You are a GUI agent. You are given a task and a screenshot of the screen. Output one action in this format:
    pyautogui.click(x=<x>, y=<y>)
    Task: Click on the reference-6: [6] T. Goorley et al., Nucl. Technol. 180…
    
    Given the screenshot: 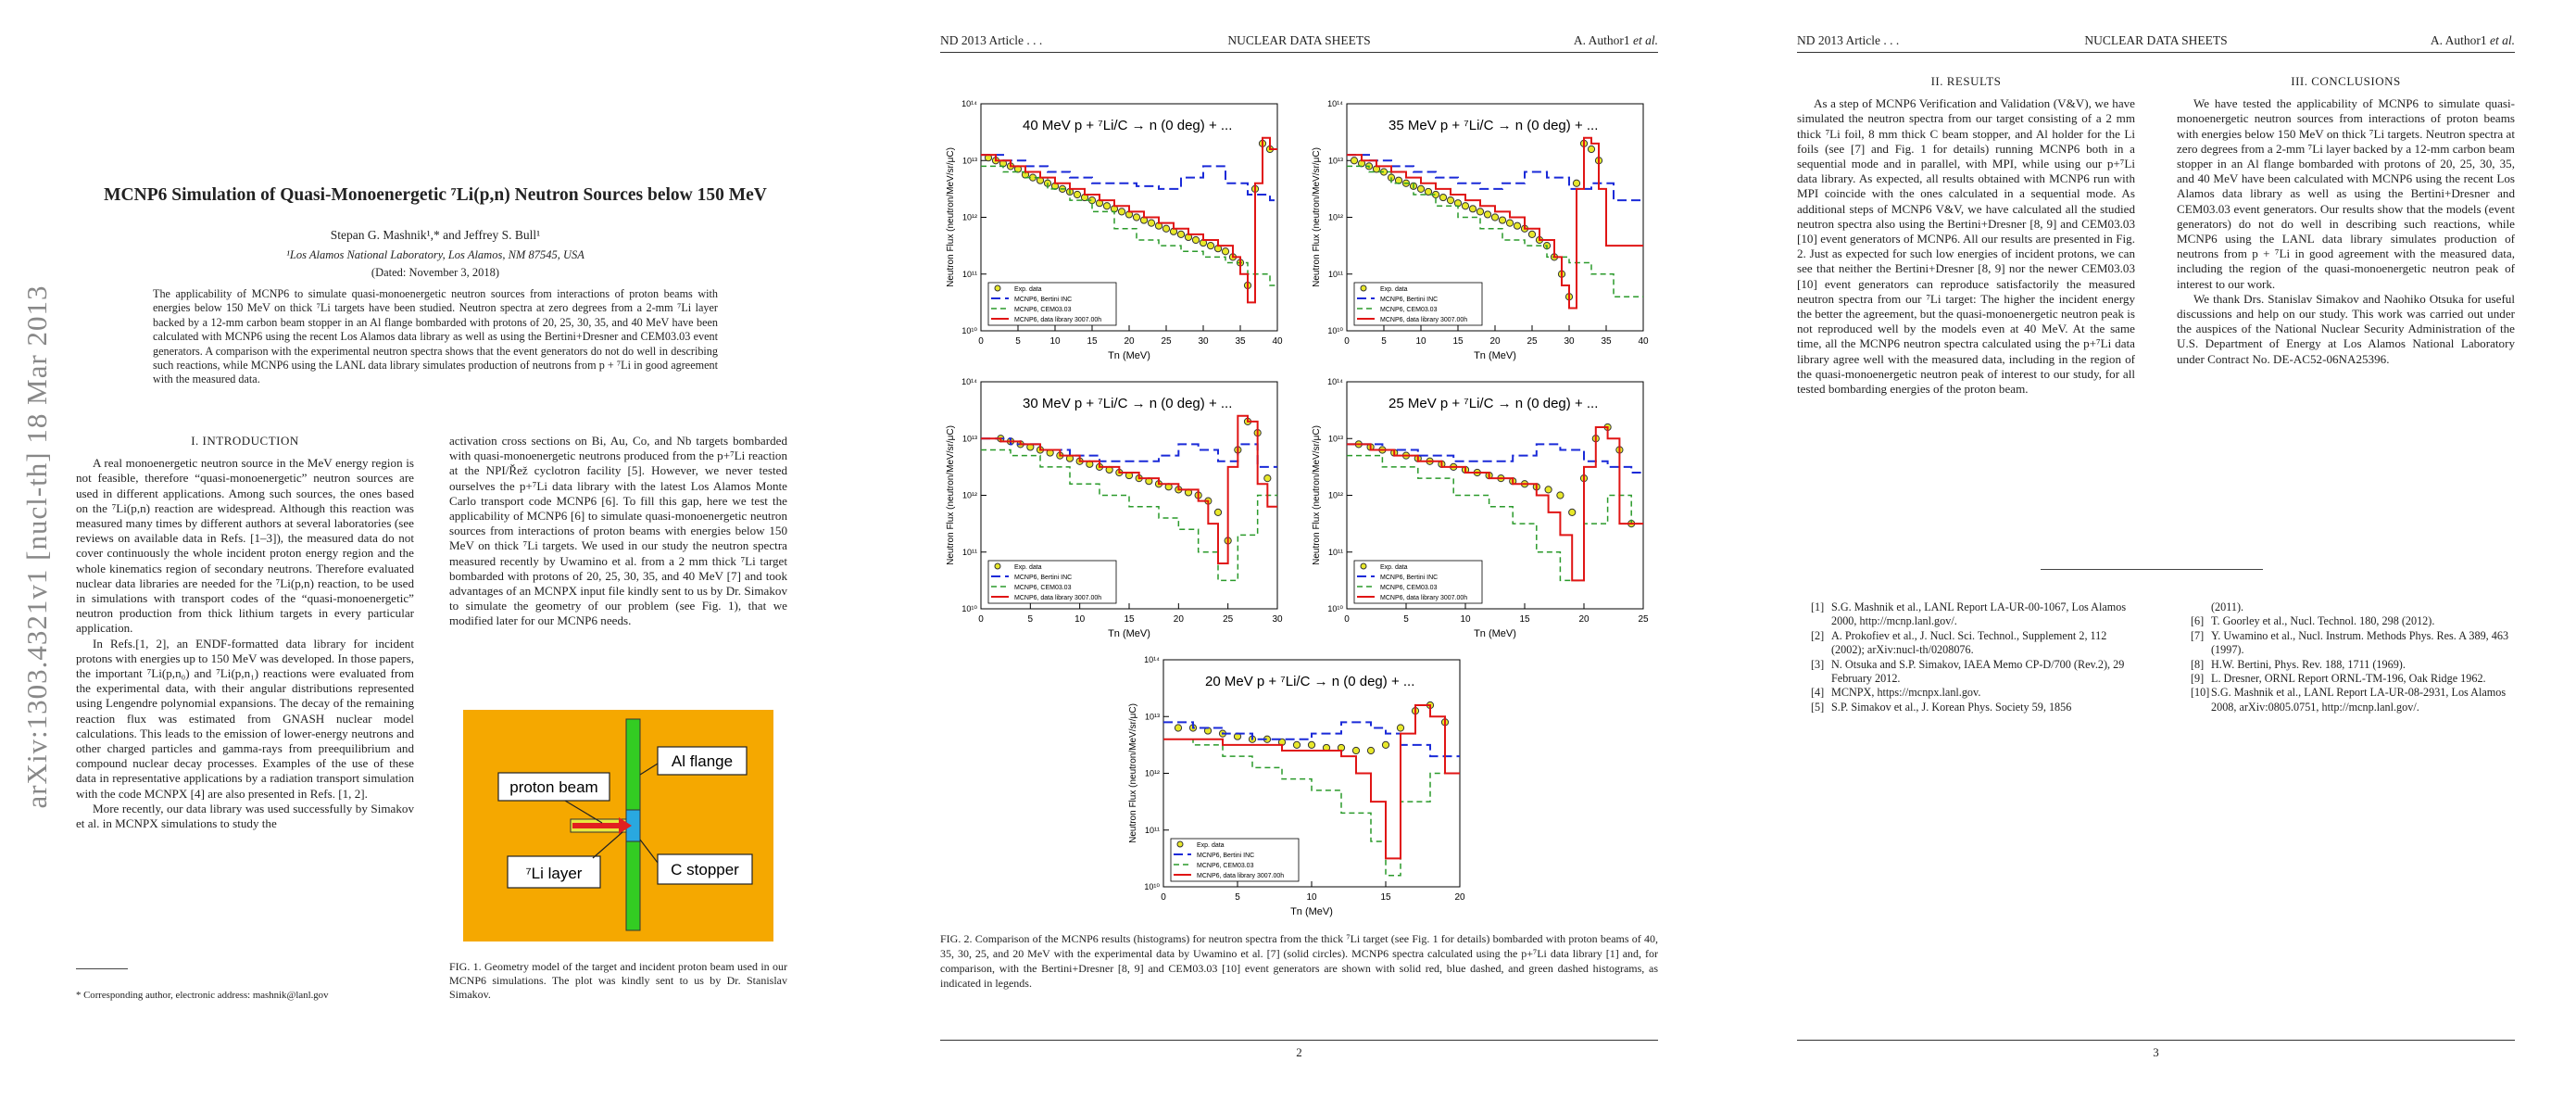 What is the action you would take?
    pyautogui.click(x=2313, y=621)
    